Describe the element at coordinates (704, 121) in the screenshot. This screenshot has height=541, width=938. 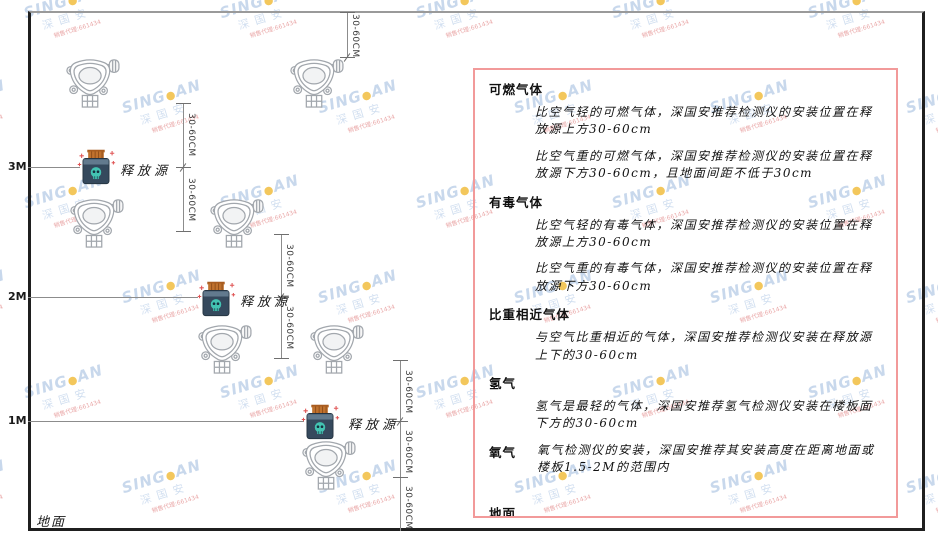
I see `section-paragraph: 比空气轻的可燃气体，深国安推荐检测仪的安装位置在释放源上方30-60cm` at that location.